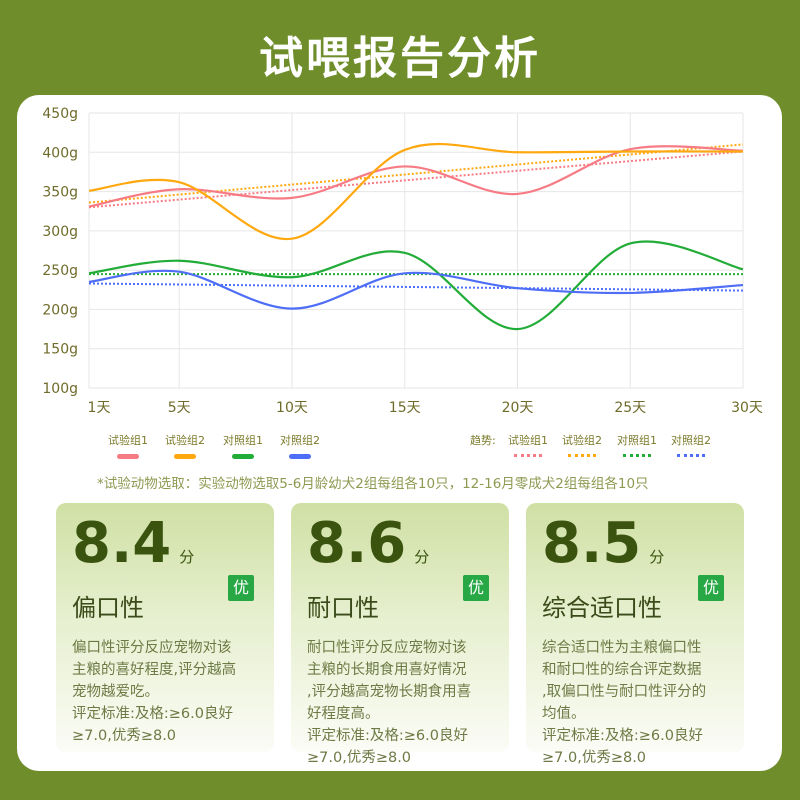 Image resolution: width=800 pixels, height=800 pixels. Describe the element at coordinates (154, 670) in the screenshot. I see `description-line: 主粮的喜好程度,评分越高` at that location.